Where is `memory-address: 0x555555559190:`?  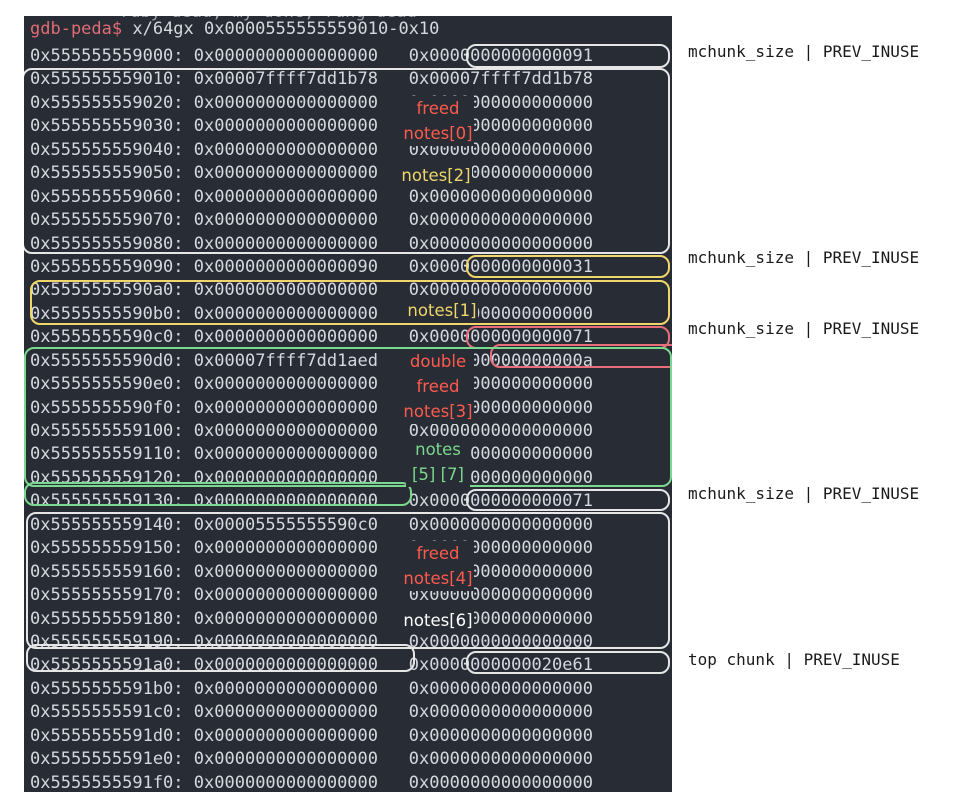 memory-address: 0x555555559190: is located at coordinates (107, 641).